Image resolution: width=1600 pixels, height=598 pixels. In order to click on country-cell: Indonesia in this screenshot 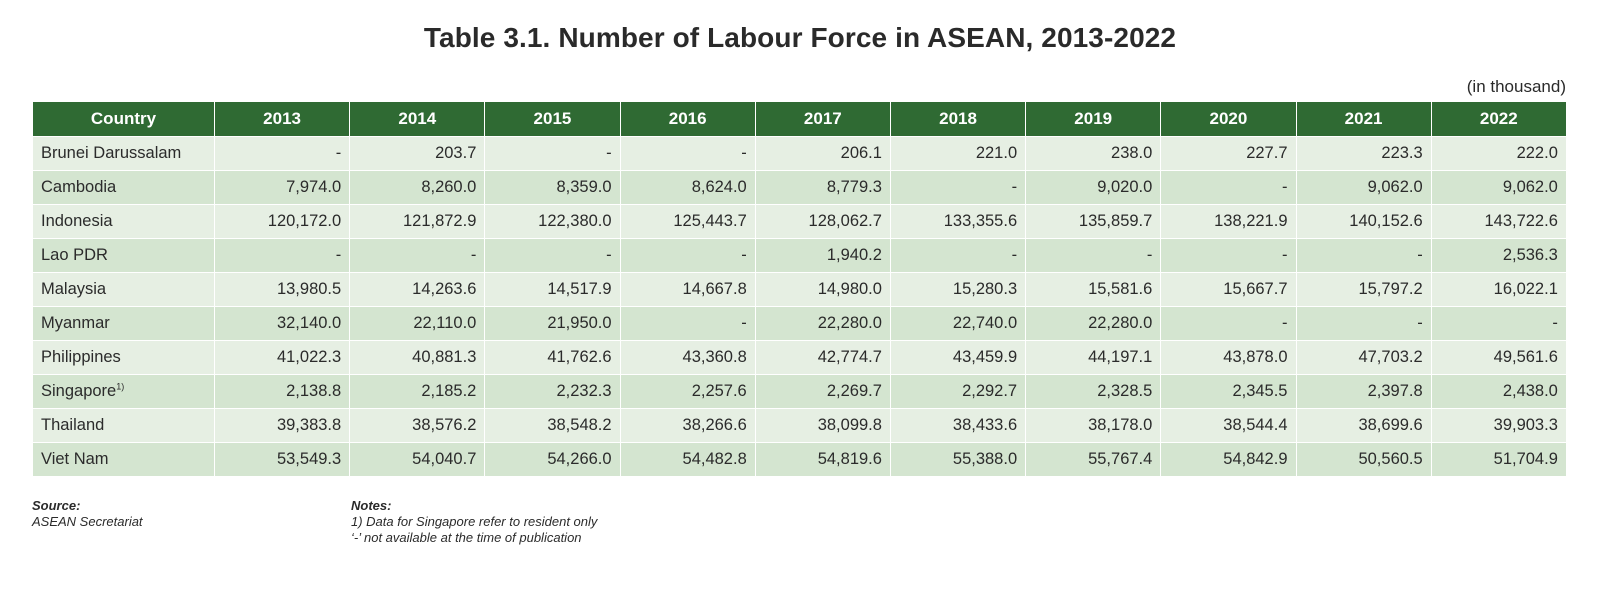, I will do `click(123, 221)`.